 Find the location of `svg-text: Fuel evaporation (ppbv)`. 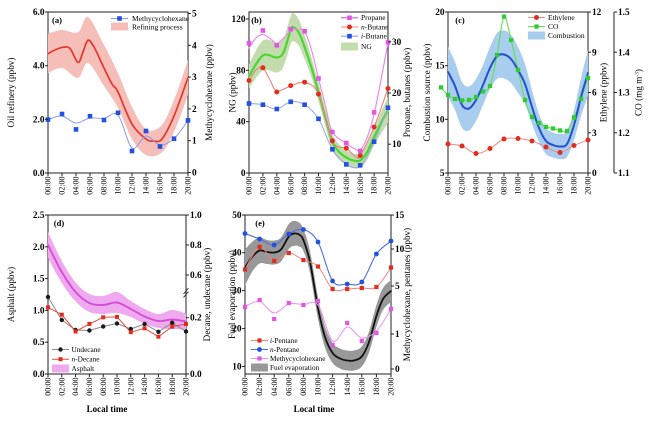

svg-text: Fuel evaporation (ppbv) is located at coordinates (232, 294).